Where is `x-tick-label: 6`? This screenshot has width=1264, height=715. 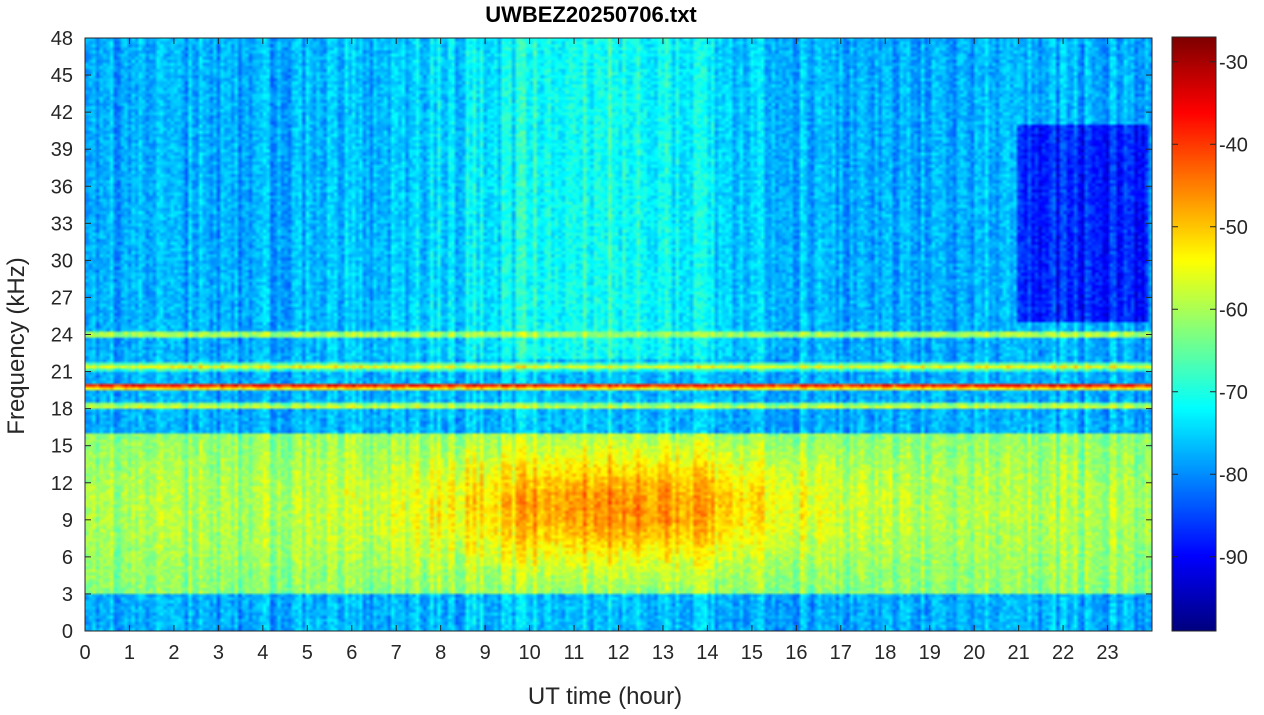
x-tick-label: 6 is located at coordinates (351, 653).